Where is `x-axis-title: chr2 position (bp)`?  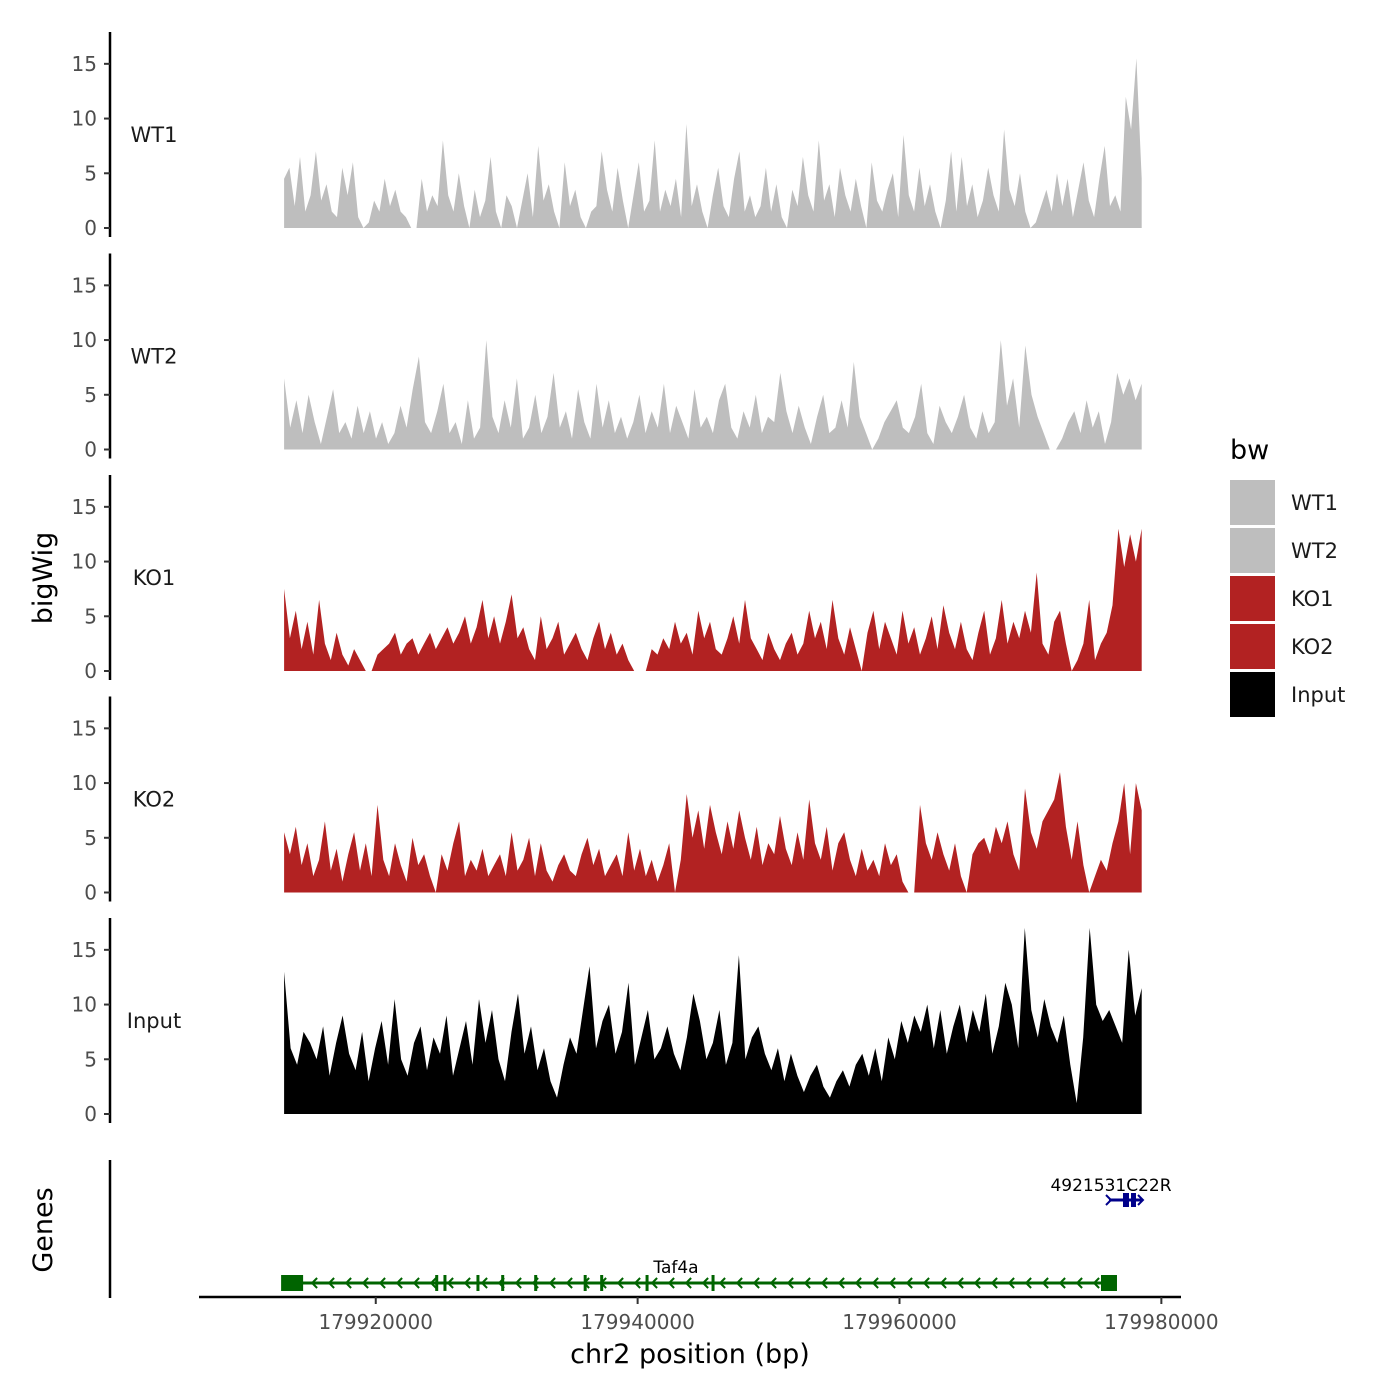
x-axis-title: chr2 position (bp) is located at coordinates (690, 1354).